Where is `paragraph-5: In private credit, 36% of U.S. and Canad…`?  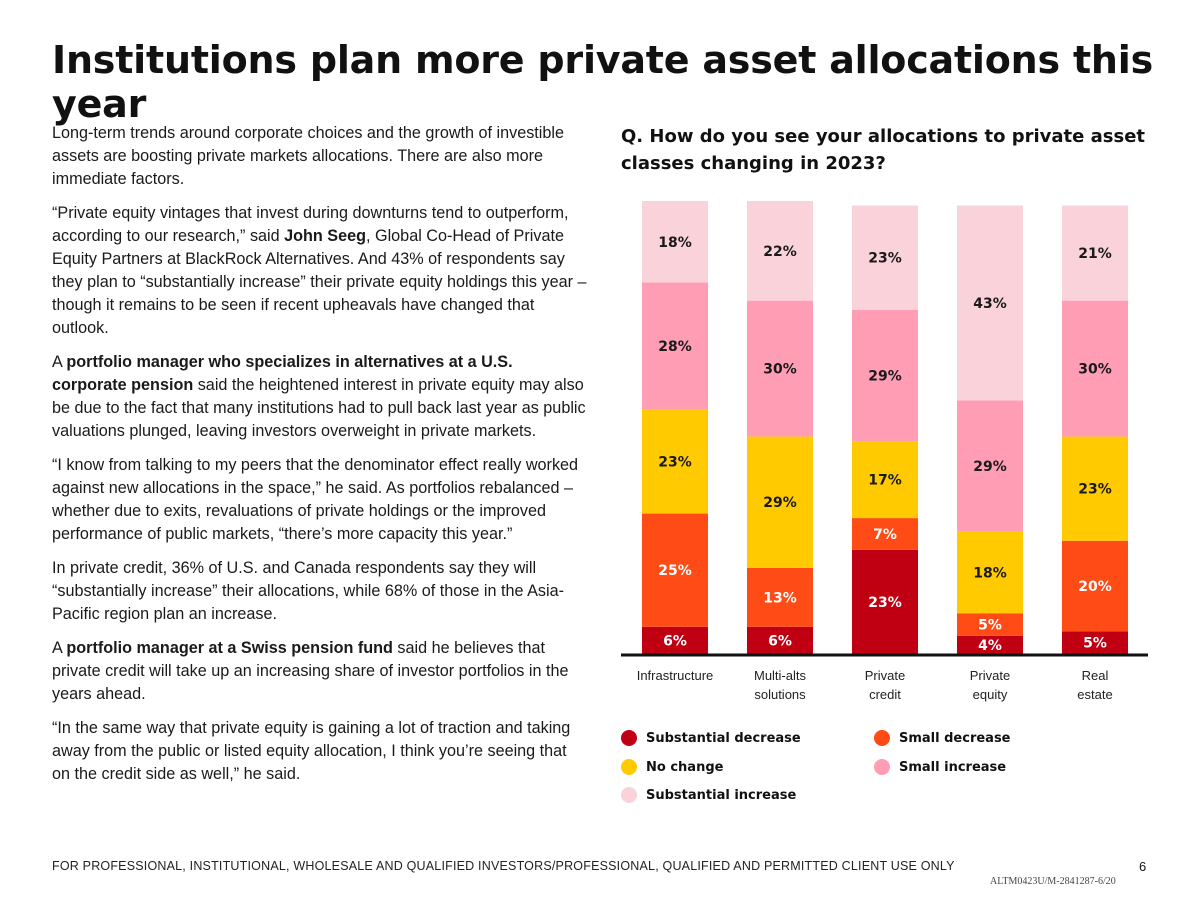 paragraph-5: In private credit, 36% of U.S. and Canad… is located at coordinates (308, 591).